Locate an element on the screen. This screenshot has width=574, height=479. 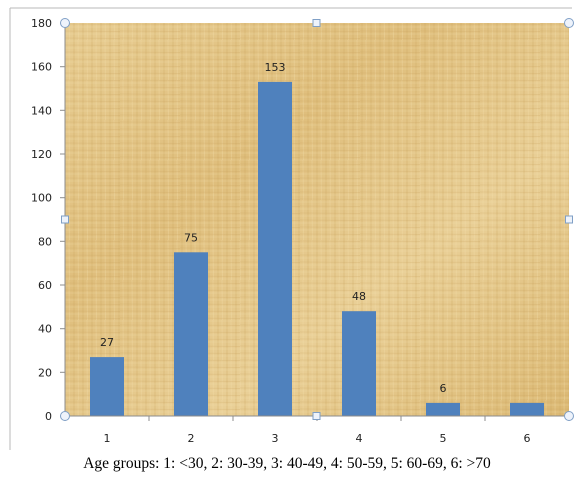
data-label-1: 27 is located at coordinates (107, 342).